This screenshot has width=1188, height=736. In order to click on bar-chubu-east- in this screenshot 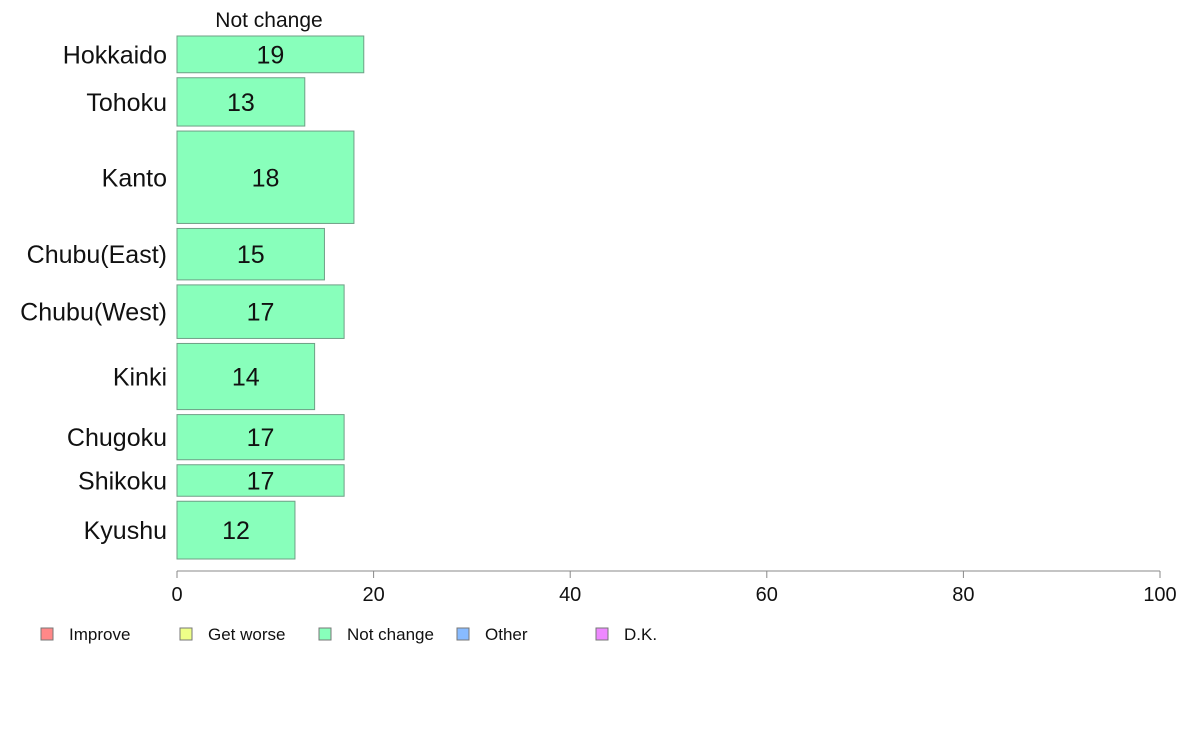, I will do `click(250, 254)`.